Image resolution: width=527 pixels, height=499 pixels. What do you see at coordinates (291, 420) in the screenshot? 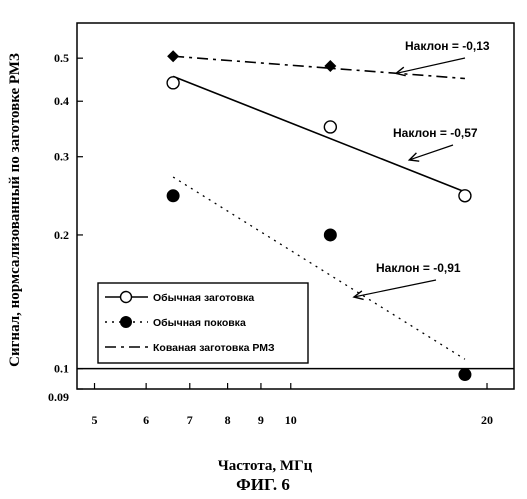
I see `x-tick-label: 10` at bounding box center [291, 420].